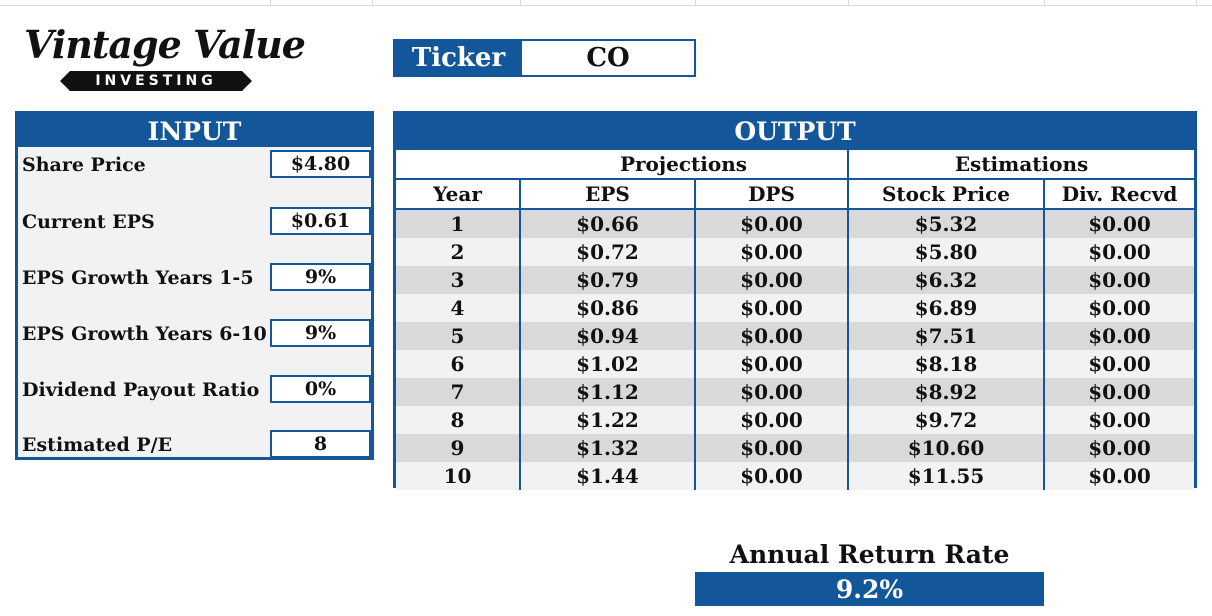 The image size is (1212, 616). Describe the element at coordinates (165, 44) in the screenshot. I see `logo-script-text: Vintage Value` at that location.